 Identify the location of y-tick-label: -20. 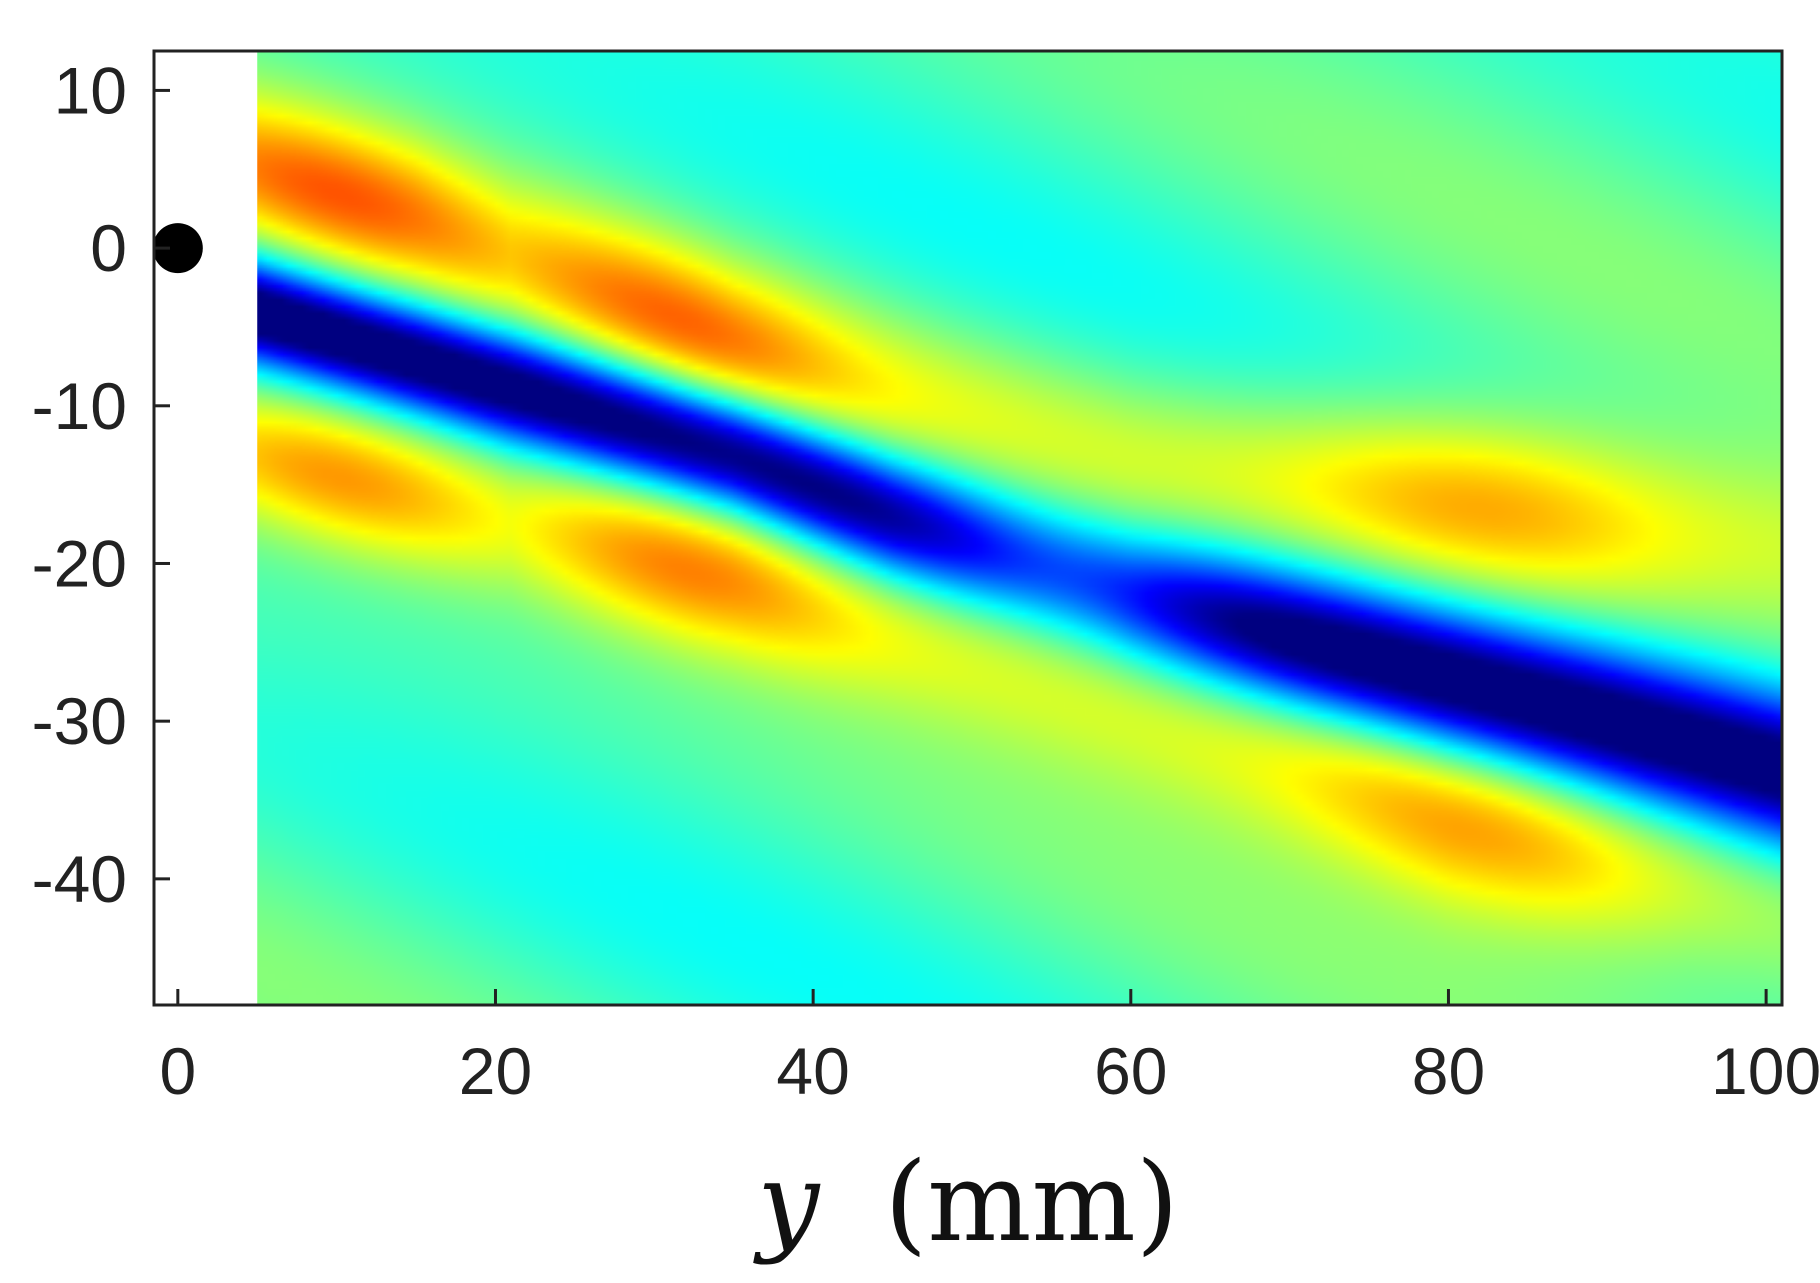
(79, 563).